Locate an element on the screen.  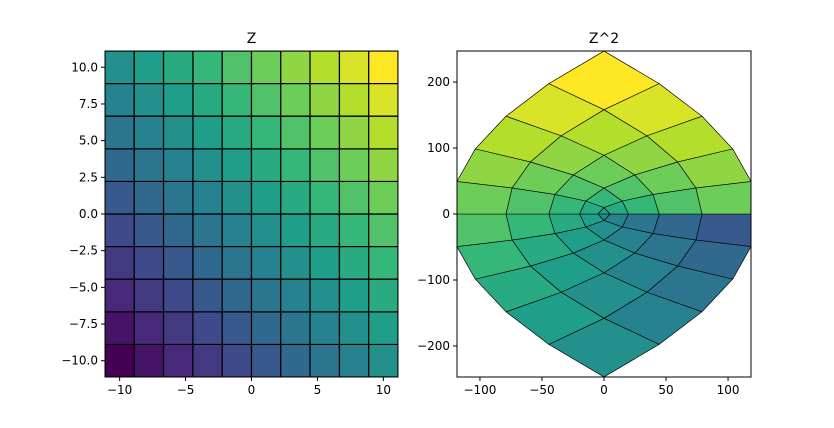
y-tick-label: 200 is located at coordinates (438, 82).